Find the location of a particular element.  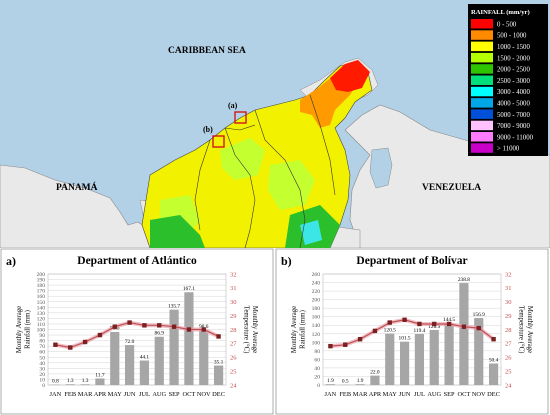

country-venezuela-label: VENEZUELA is located at coordinates (451, 188).